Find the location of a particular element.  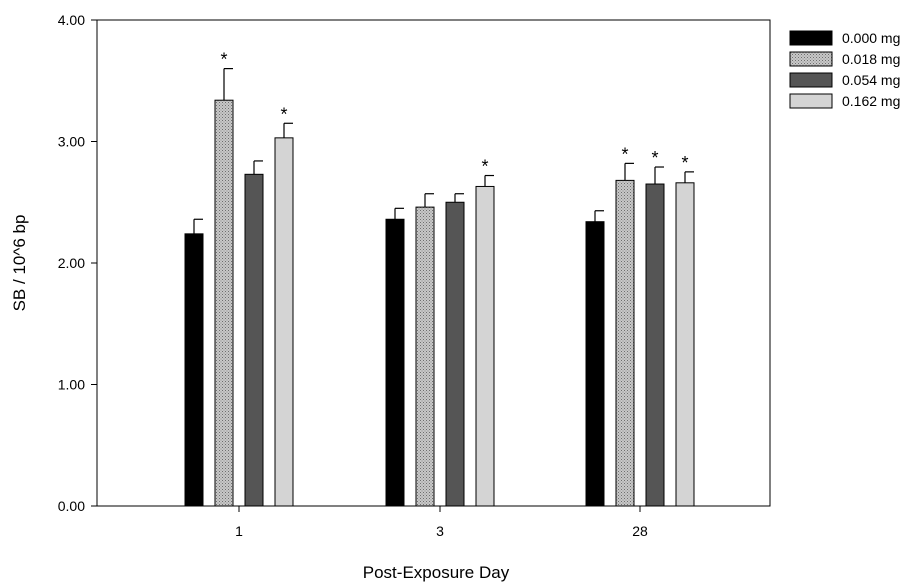

y-tick-label: 2.00 is located at coordinates (71, 263).